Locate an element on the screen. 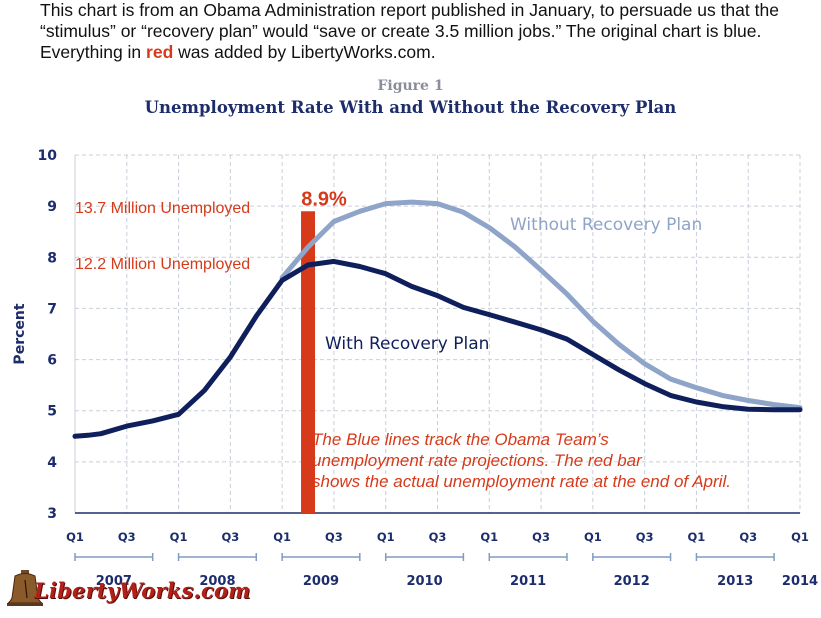  actual-rate-bar is located at coordinates (308, 362).